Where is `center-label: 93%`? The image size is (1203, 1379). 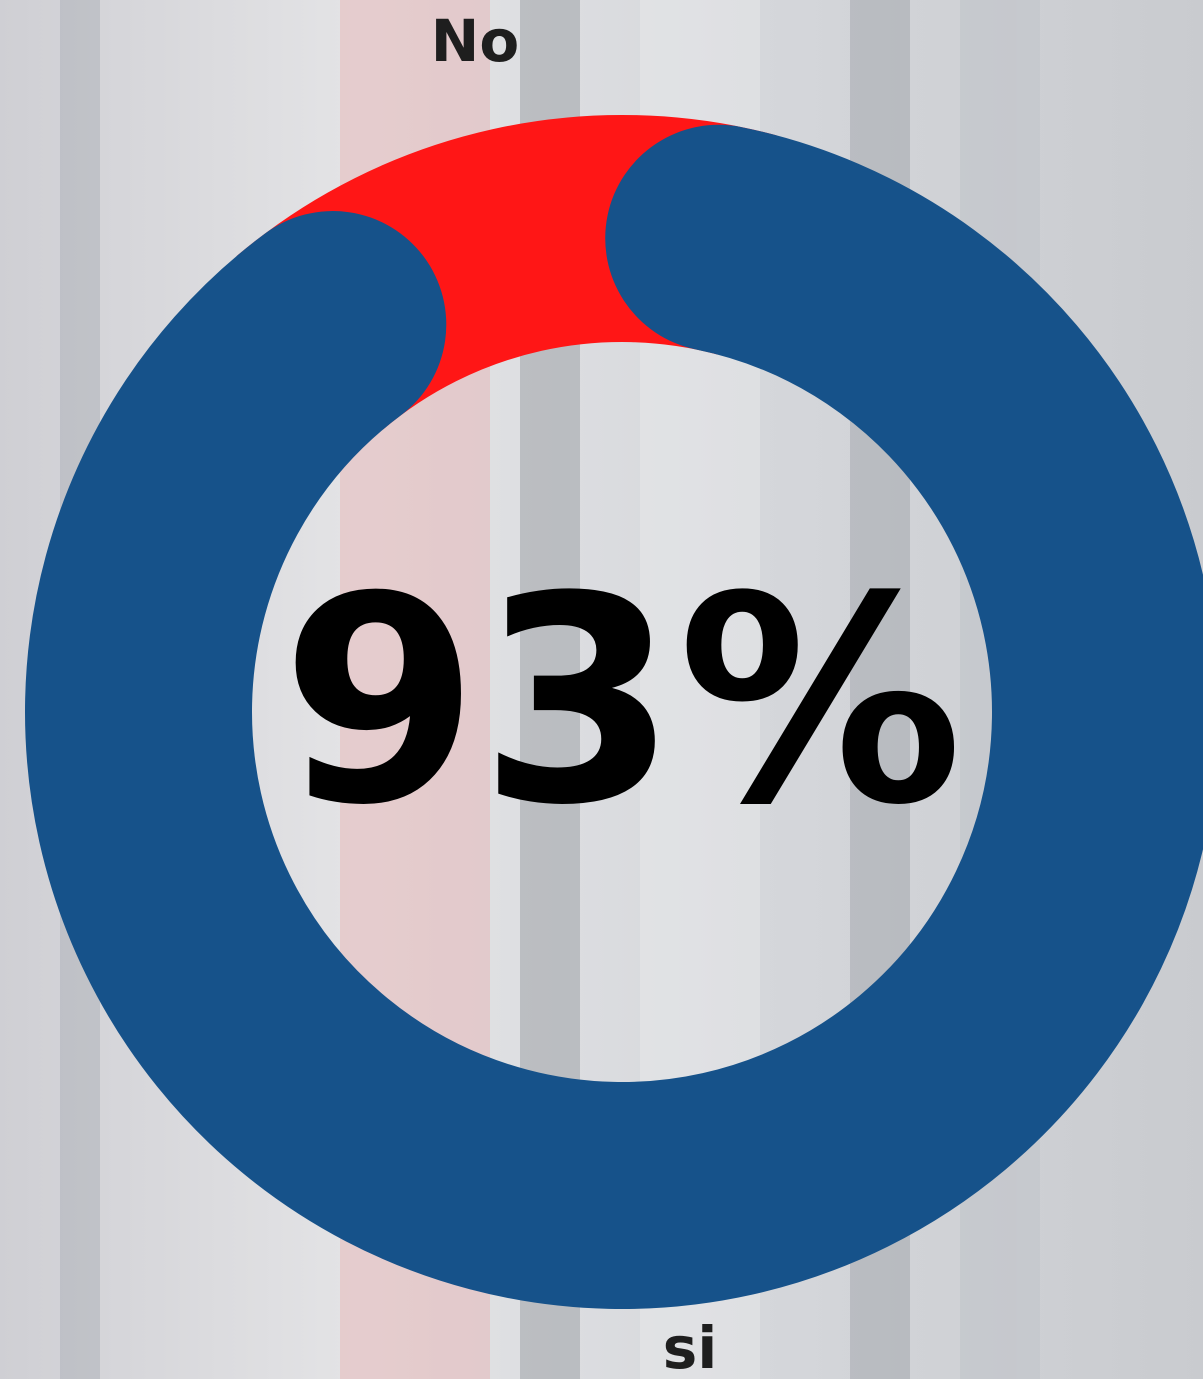
center-label: 93% is located at coordinates (622, 702).